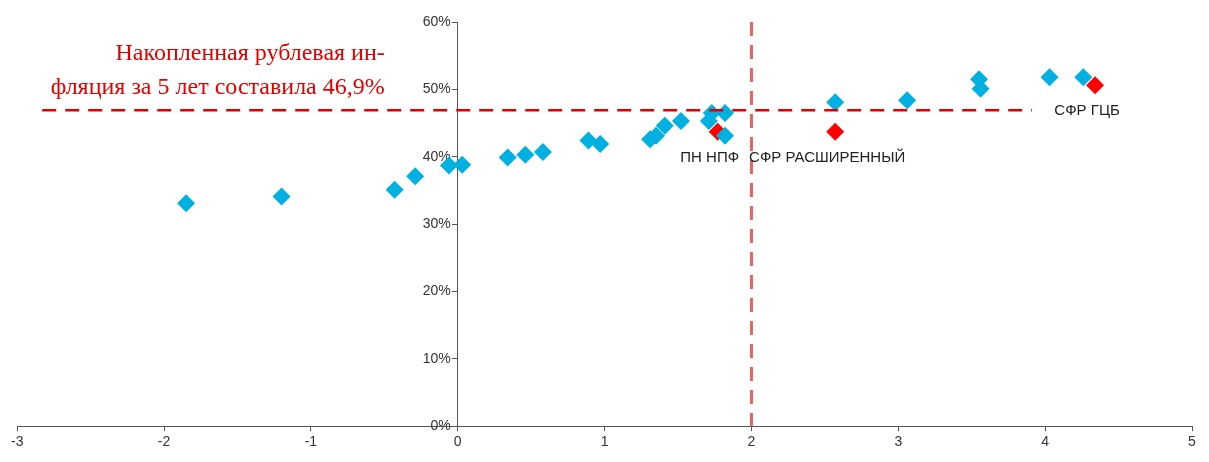 The image size is (1209, 462). What do you see at coordinates (827, 156) in the screenshot?
I see `annotation: СФР РАСШИРЕННЫЙ` at bounding box center [827, 156].